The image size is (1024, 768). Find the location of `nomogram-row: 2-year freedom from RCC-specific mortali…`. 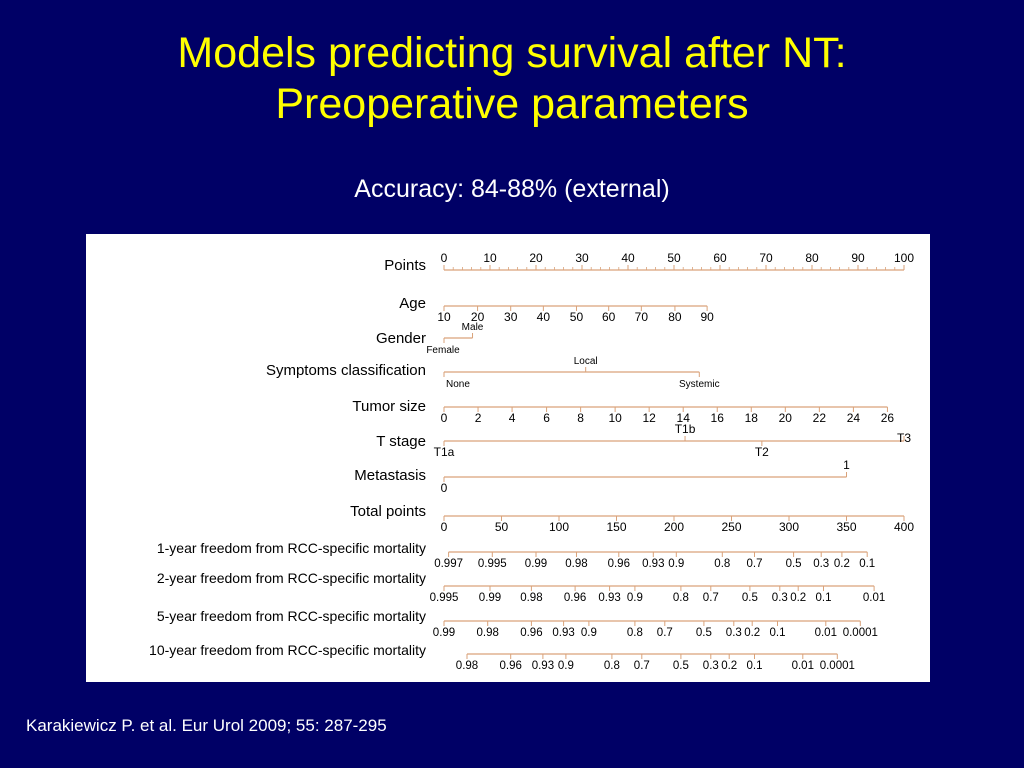

nomogram-row: 2-year freedom from RCC-specific mortali… is located at coordinates (521, 587).